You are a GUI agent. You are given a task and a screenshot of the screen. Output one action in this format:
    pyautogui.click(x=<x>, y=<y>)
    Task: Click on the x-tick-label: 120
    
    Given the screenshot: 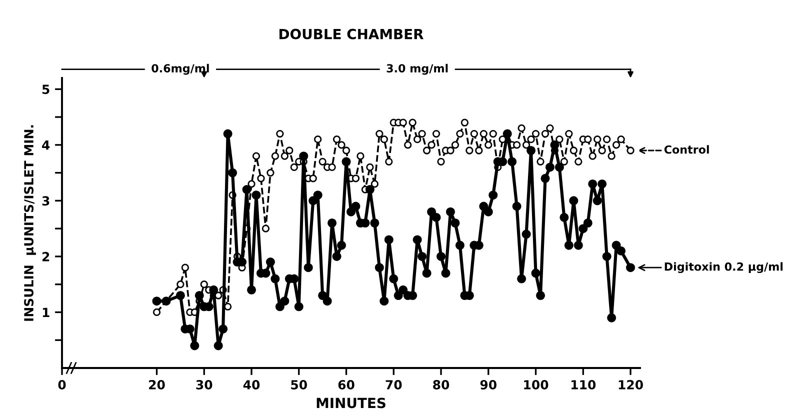 What is the action you would take?
    pyautogui.click(x=630, y=385)
    